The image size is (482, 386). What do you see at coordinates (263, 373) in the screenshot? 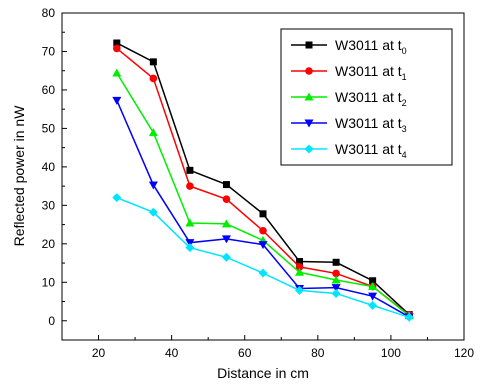
I see `x-axis-label: Distance in cm` at bounding box center [263, 373].